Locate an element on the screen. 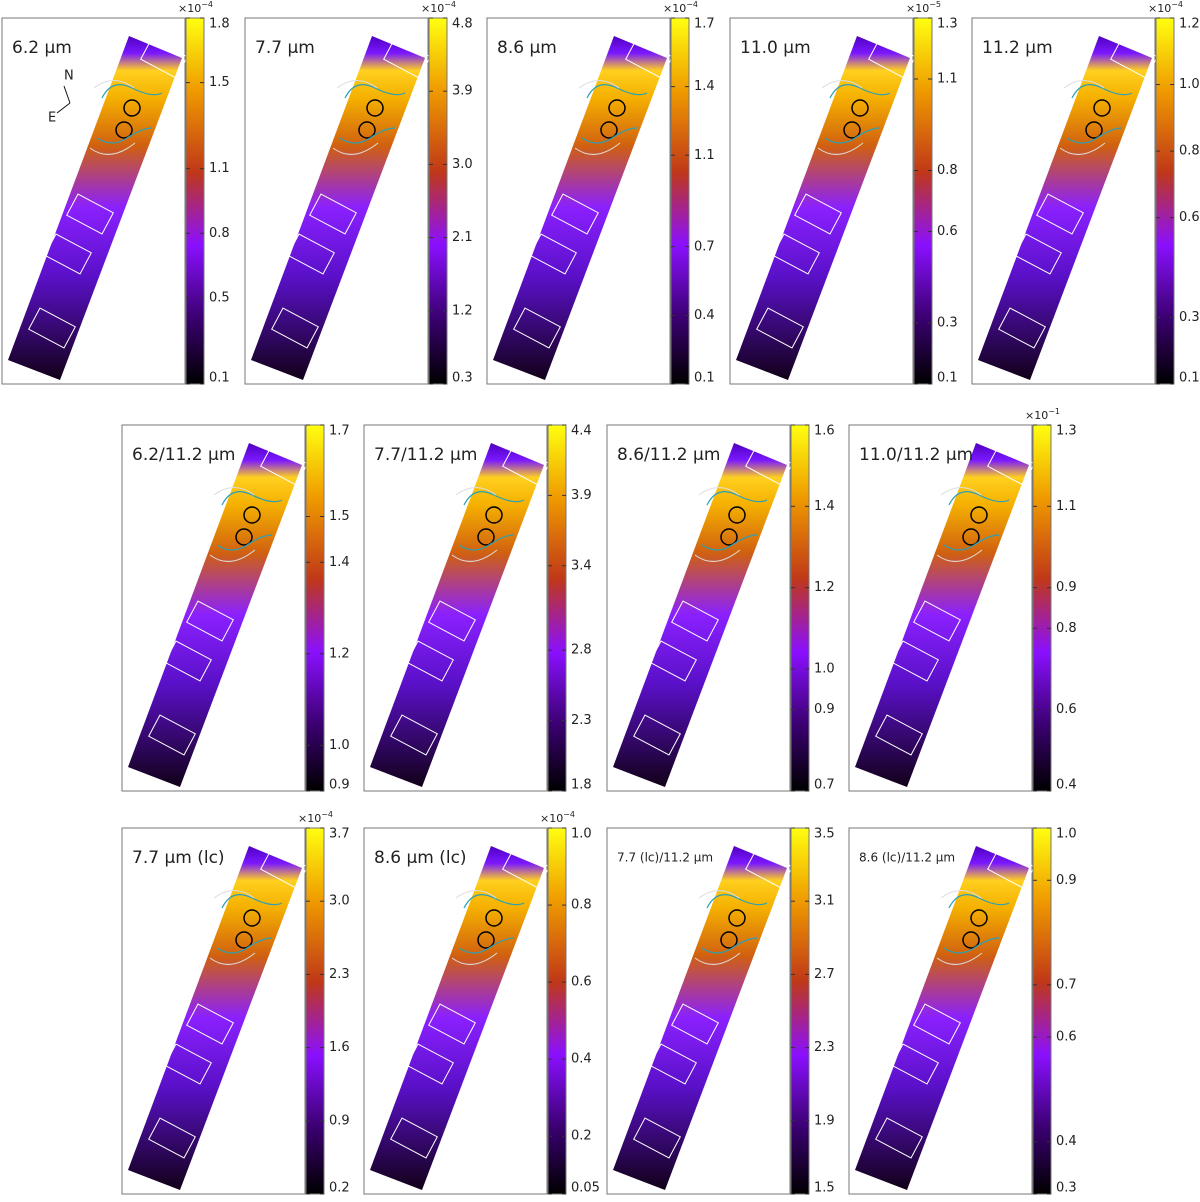 This screenshot has height=1202, width=1200. colorbar-scale: ×10⁻⁴ is located at coordinates (557, 818).